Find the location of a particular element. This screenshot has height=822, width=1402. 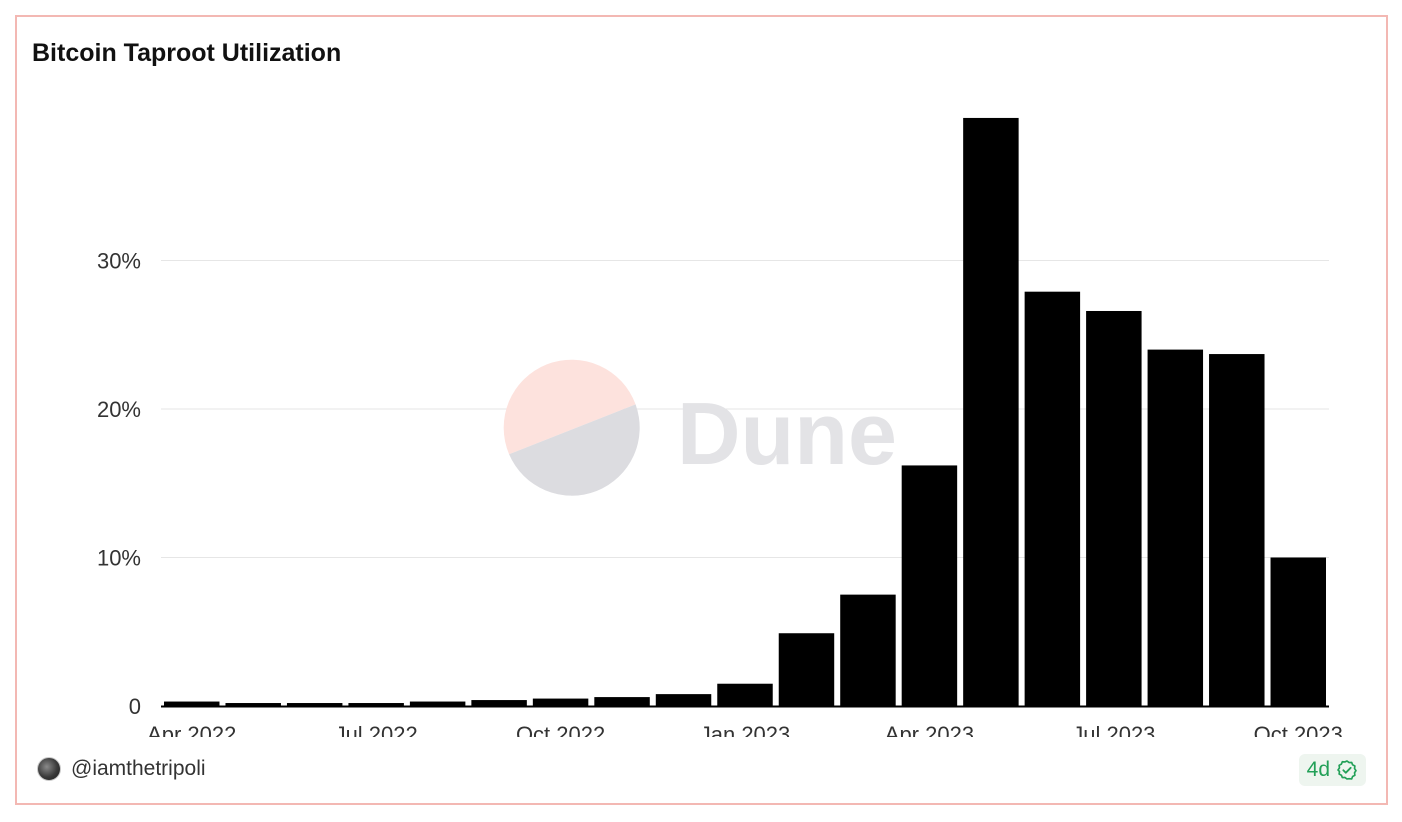

x-tick-label: Jan 2023 is located at coordinates (745, 729).